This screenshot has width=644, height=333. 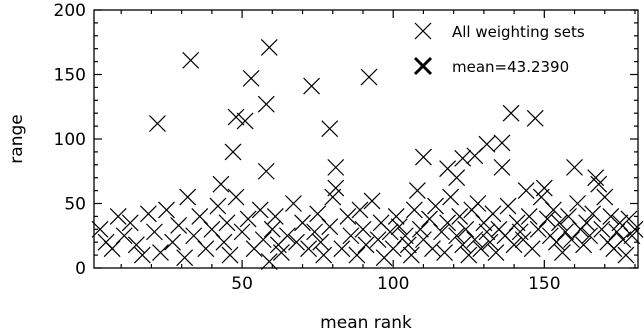 I want to click on x-tick-label: 100, so click(x=393, y=284).